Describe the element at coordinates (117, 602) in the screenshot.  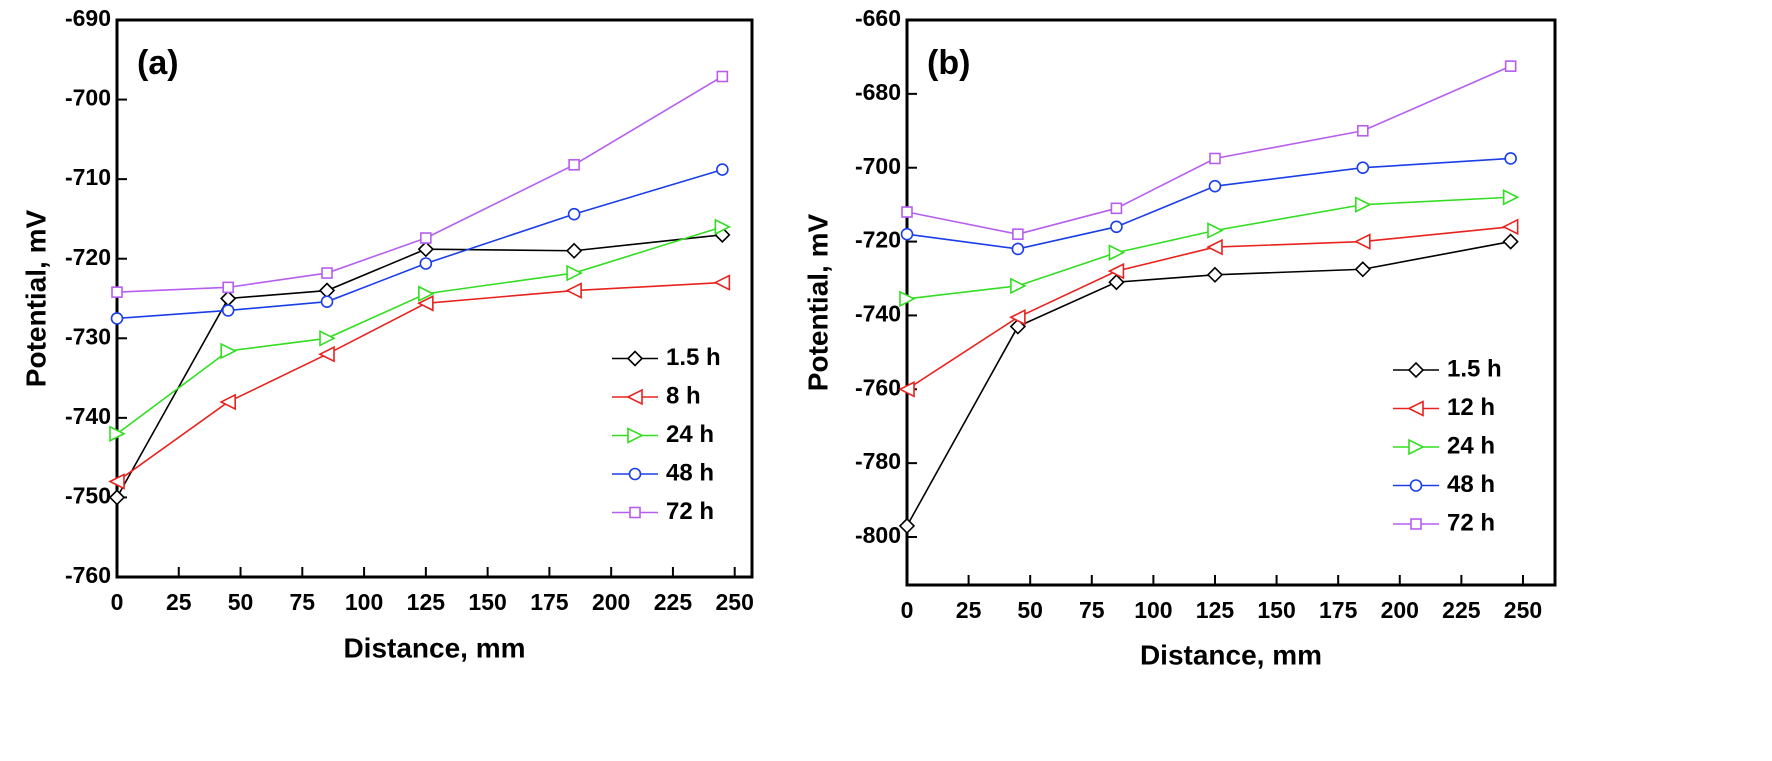
I see `x-tick-label: 0` at that location.